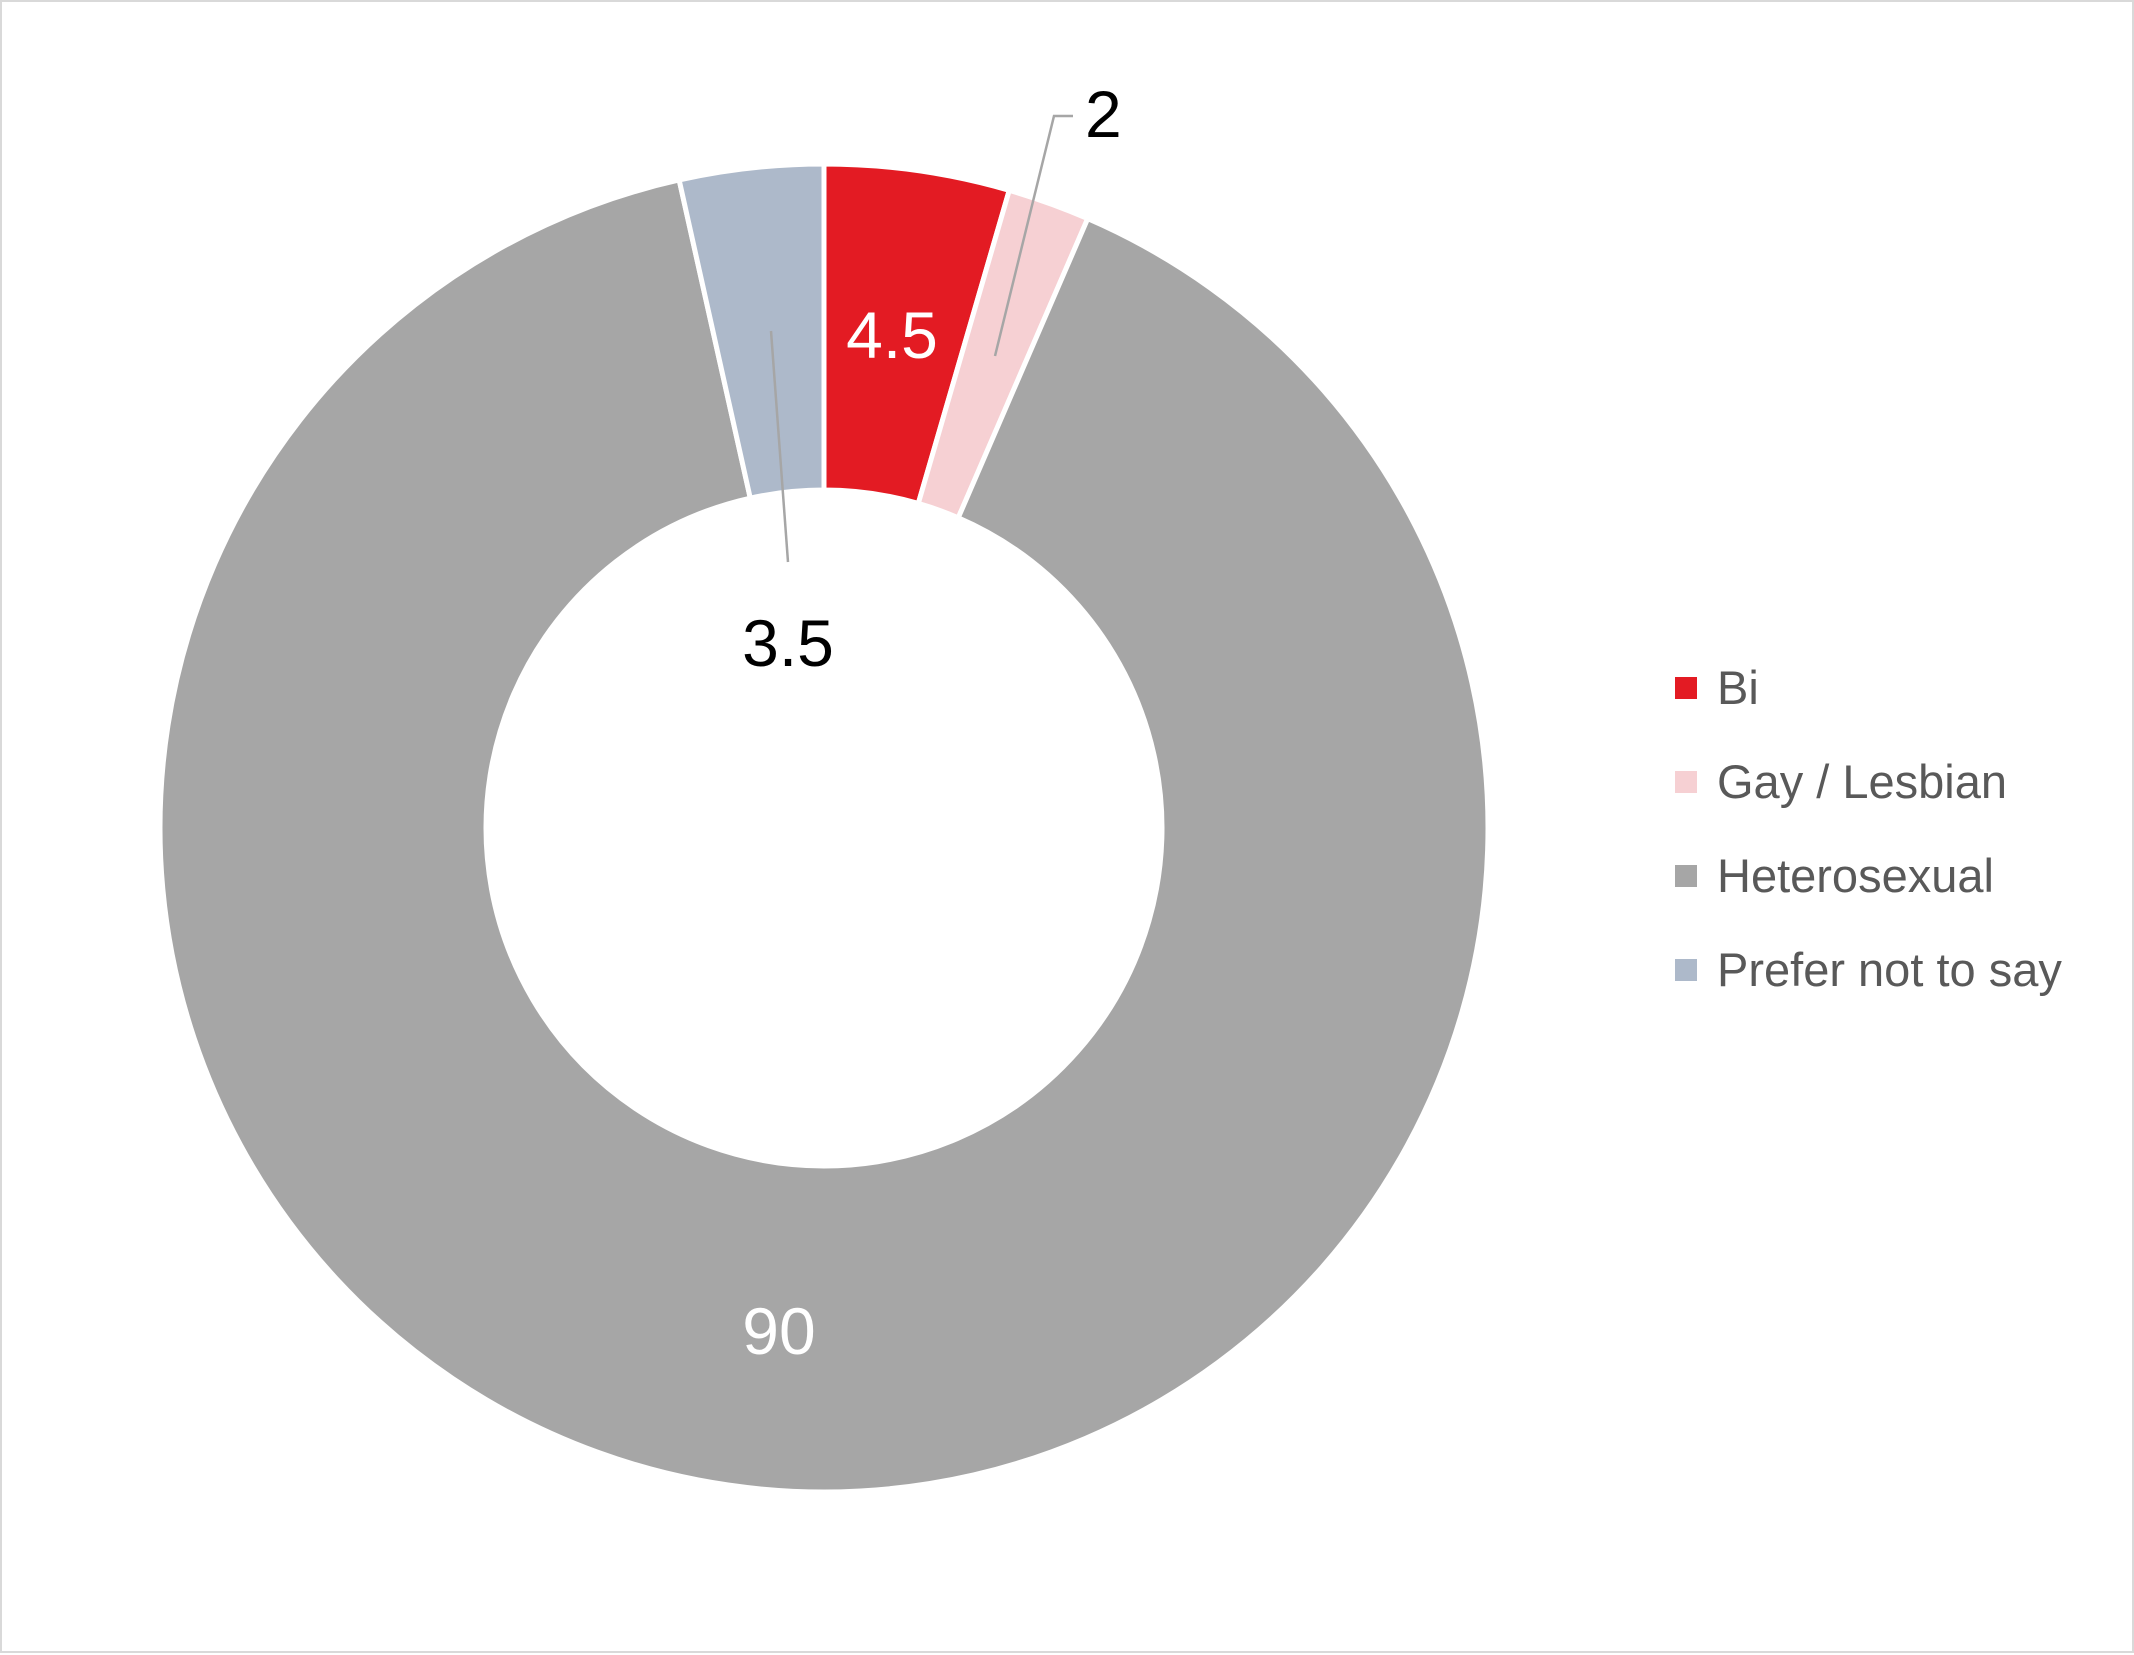 This screenshot has width=2134, height=1655. I want to click on leader-line-prefer-not-to-say, so click(779, 446).